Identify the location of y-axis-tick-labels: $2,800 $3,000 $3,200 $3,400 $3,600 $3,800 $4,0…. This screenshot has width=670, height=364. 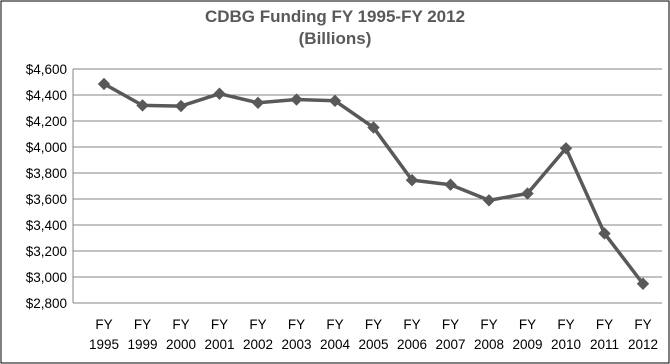
(46, 186).